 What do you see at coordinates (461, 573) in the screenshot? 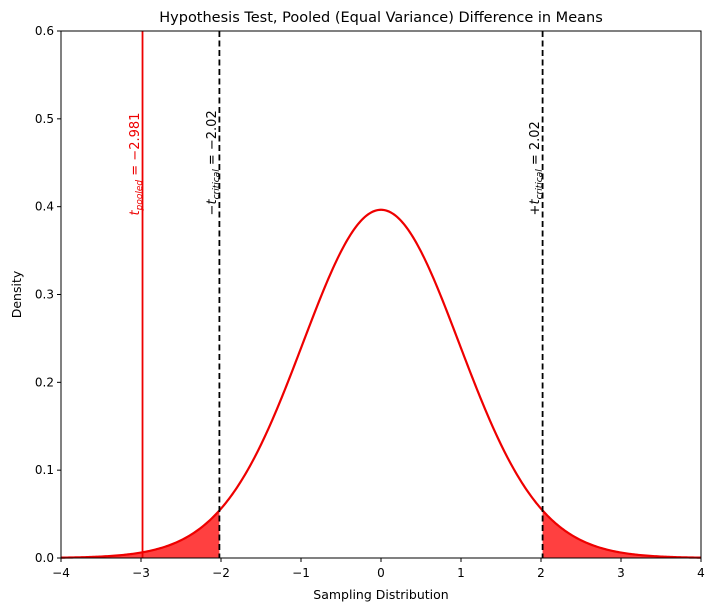
I see `x-tick-label: 1` at bounding box center [461, 573].